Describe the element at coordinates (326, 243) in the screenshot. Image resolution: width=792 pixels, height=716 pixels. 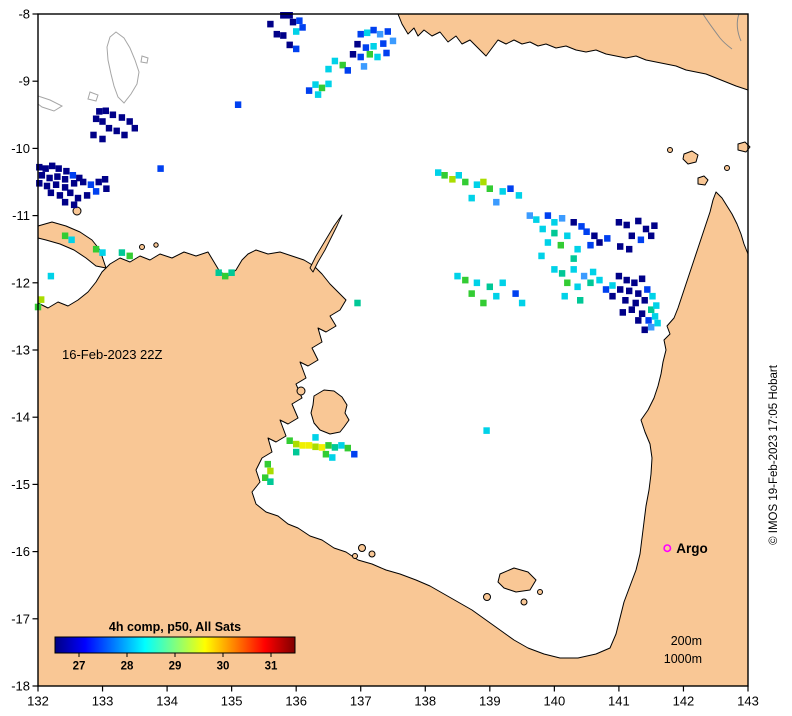
I see `wessel-islands` at that location.